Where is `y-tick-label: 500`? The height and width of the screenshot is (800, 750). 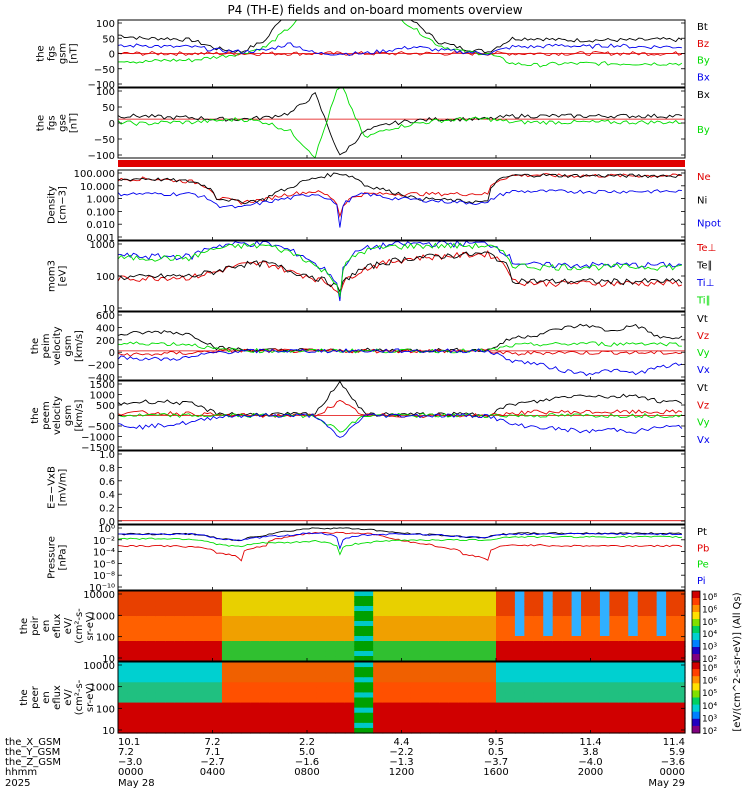 y-tick-label: 500 is located at coordinates (105, 406).